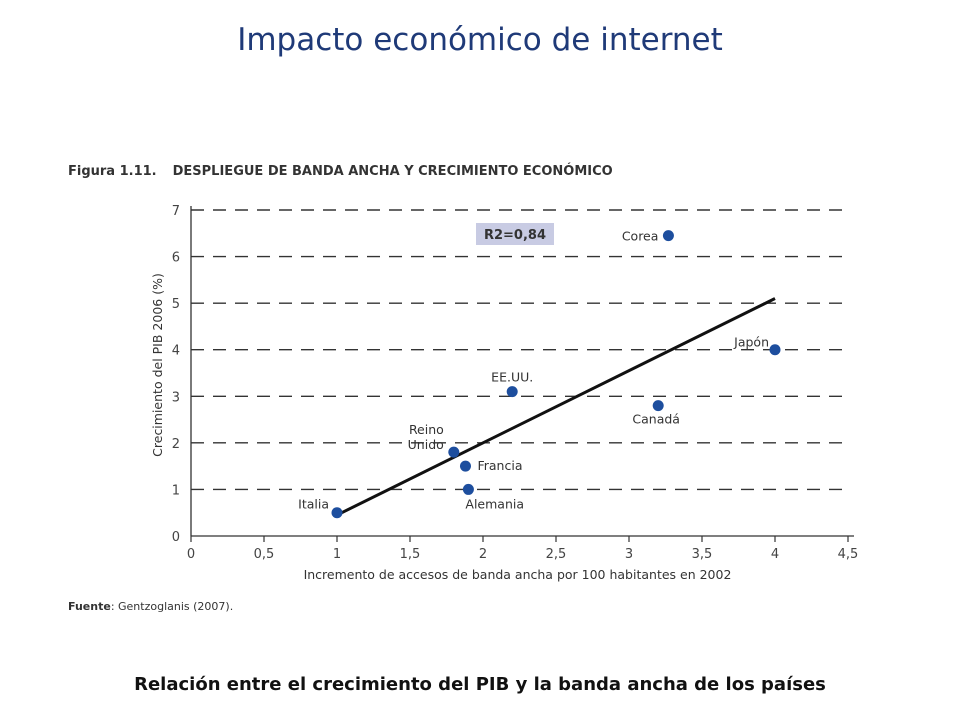  I want to click on x-tick-label: 0,5, so click(264, 554).